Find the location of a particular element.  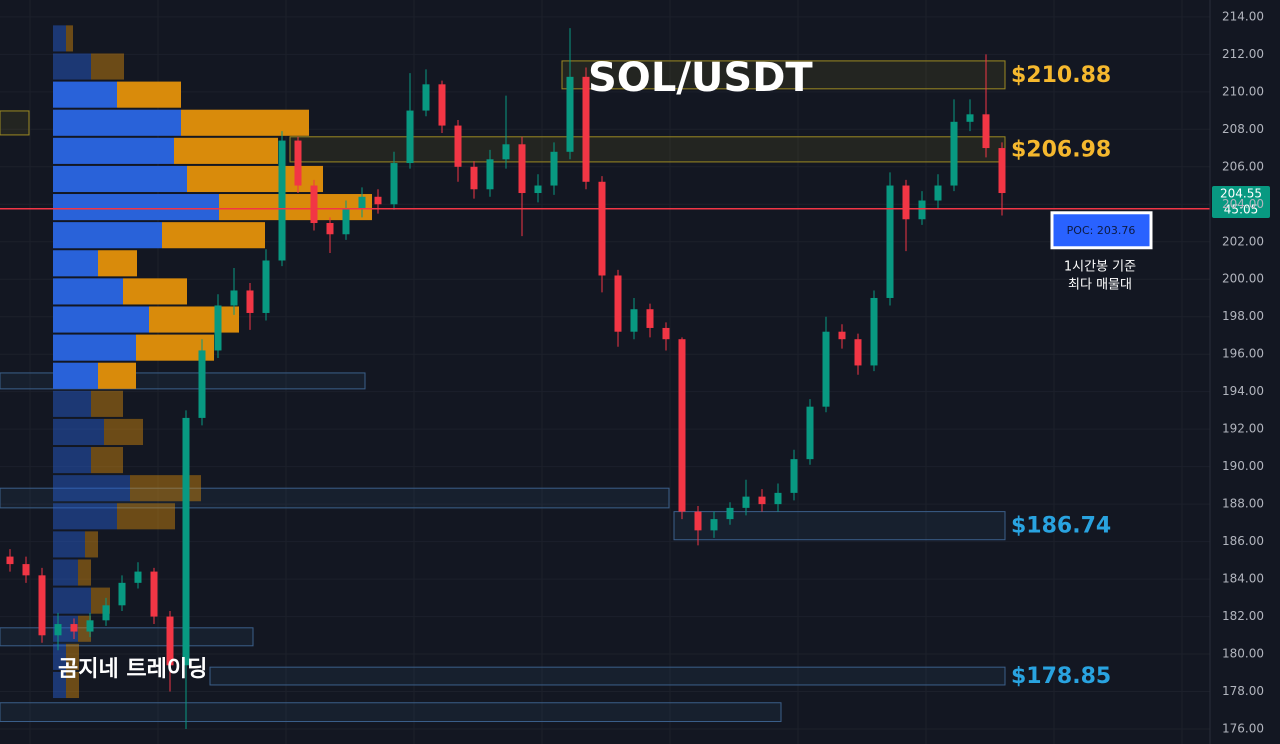

y-tick-label: 188.00 is located at coordinates (1243, 504).